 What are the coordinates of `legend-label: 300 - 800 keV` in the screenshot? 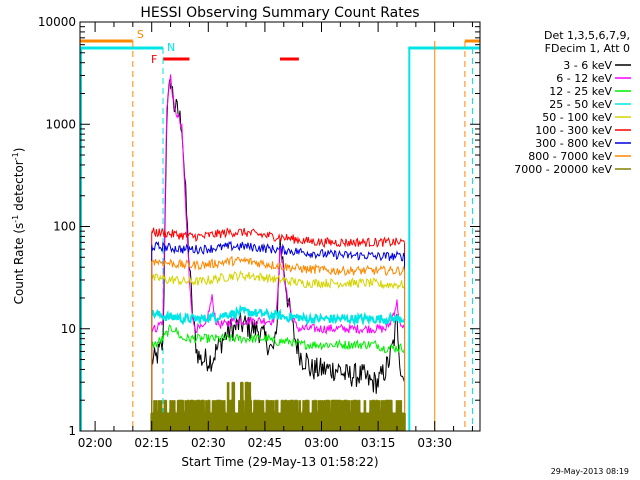 It's located at (573, 143).